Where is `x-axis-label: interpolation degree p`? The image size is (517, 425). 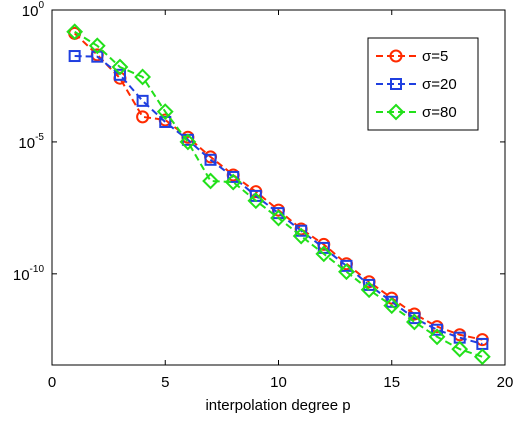
x-axis-label: interpolation degree p is located at coordinates (277, 405).